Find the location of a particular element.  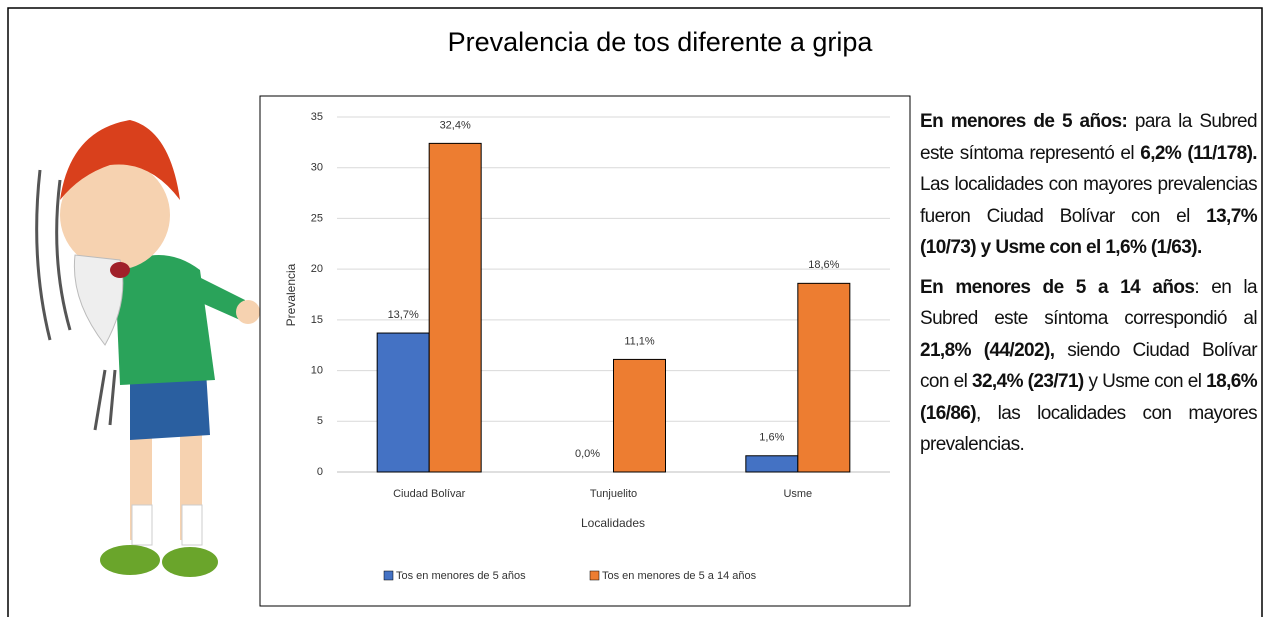

y-tick-label: 15 is located at coordinates (317, 320).